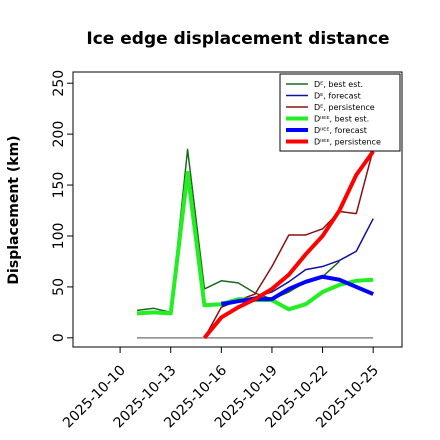 This screenshot has height=440, width=440. Describe the element at coordinates (59, 337) in the screenshot. I see `y-tick-label: 0` at that location.